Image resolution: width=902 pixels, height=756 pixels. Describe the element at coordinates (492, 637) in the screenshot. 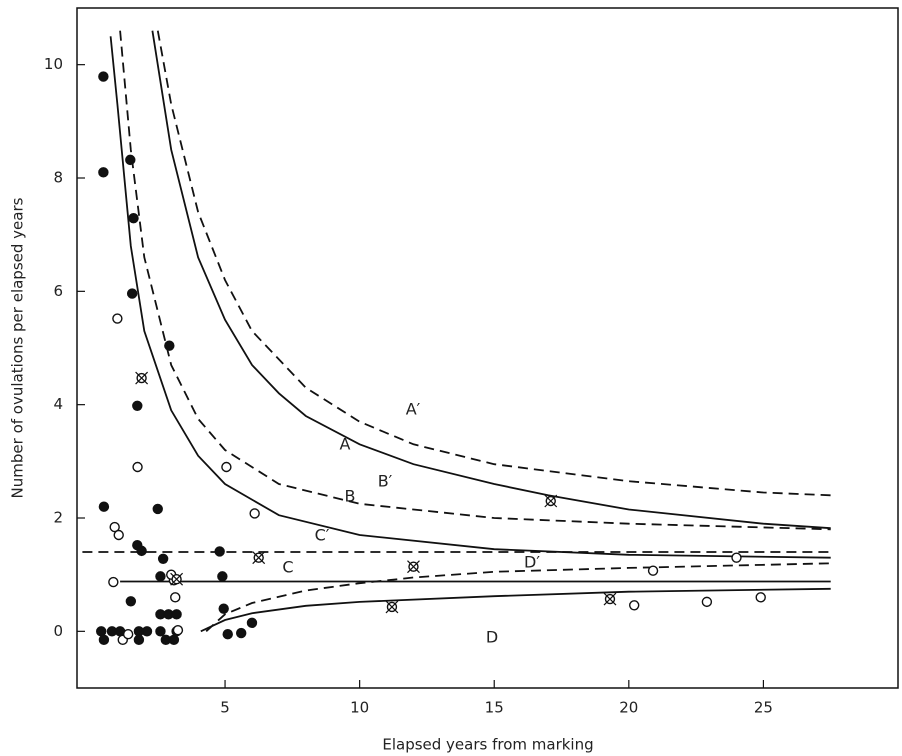

I see `curve-label: D` at that location.